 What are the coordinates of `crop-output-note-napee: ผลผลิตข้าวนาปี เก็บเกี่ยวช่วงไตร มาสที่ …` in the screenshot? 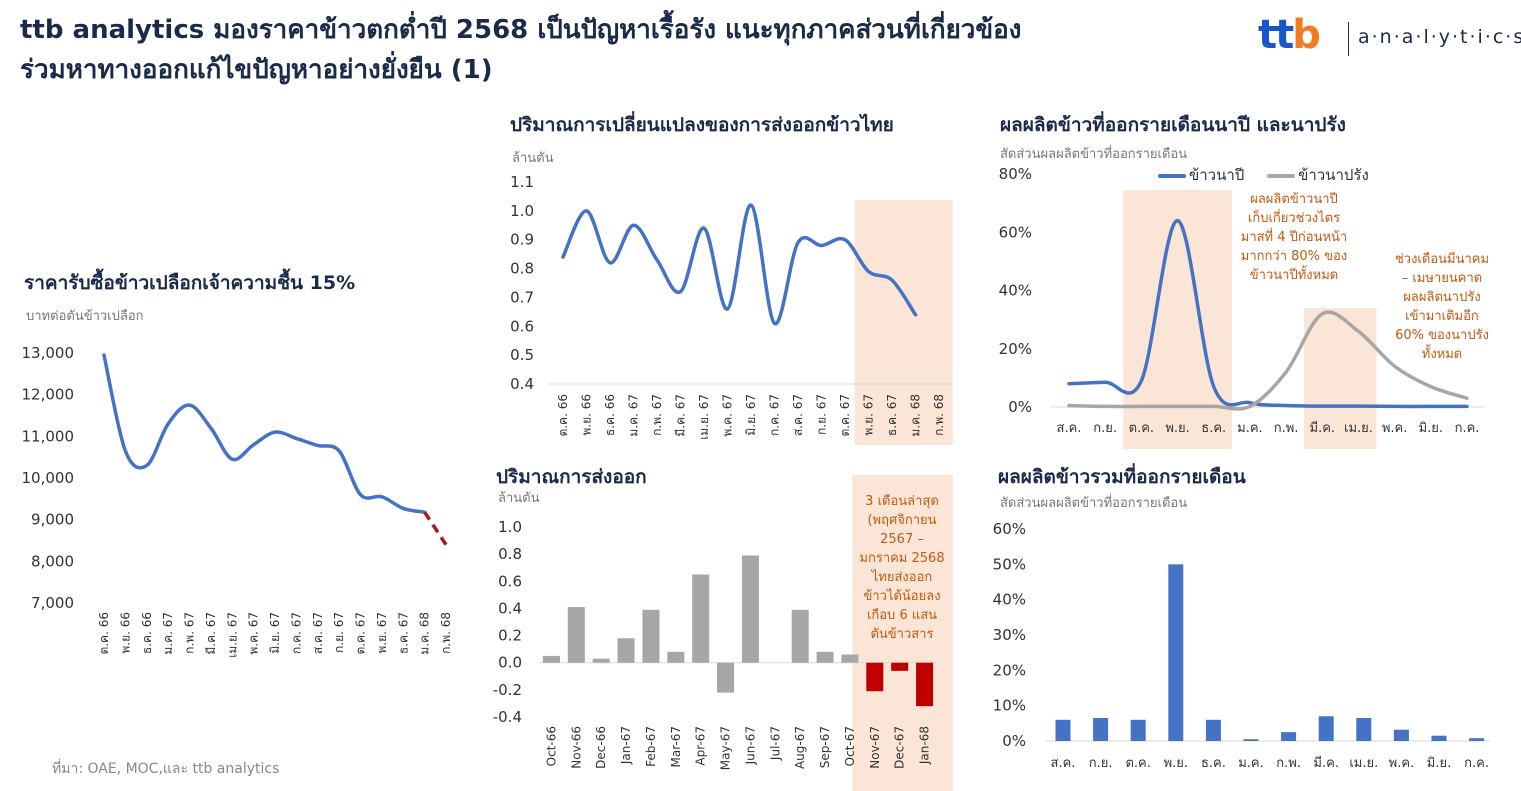 It's located at (1294, 237).